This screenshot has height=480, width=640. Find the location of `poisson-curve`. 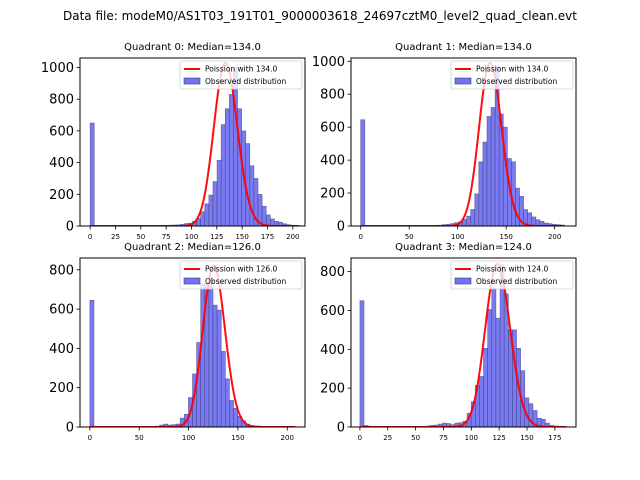

poisson-curve is located at coordinates (192, 345).